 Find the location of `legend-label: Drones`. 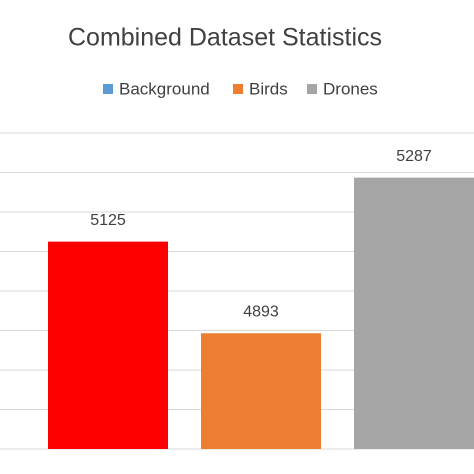

legend-label: Drones is located at coordinates (350, 88).